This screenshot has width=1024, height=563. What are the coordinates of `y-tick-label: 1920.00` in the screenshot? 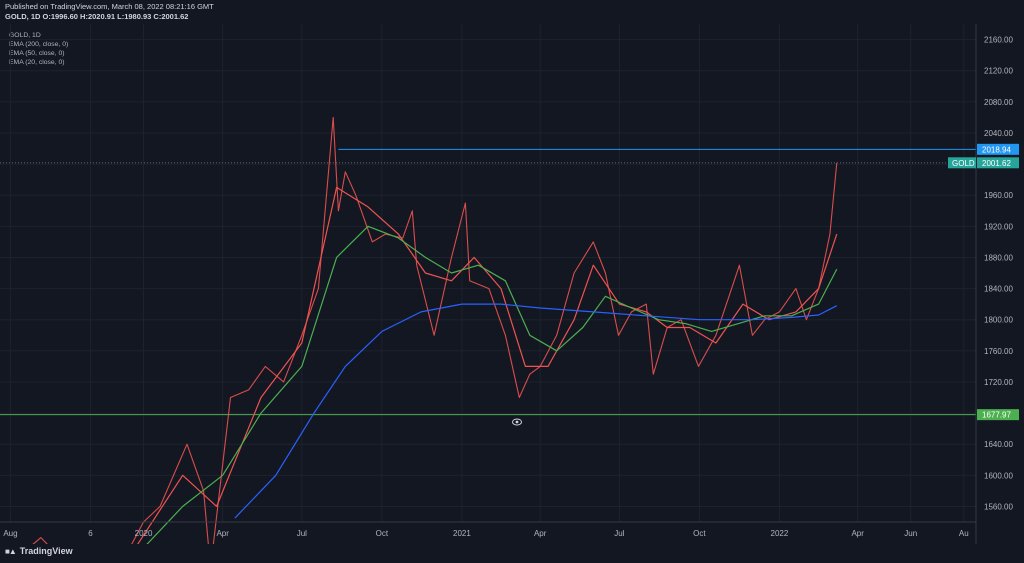 It's located at (998, 226).